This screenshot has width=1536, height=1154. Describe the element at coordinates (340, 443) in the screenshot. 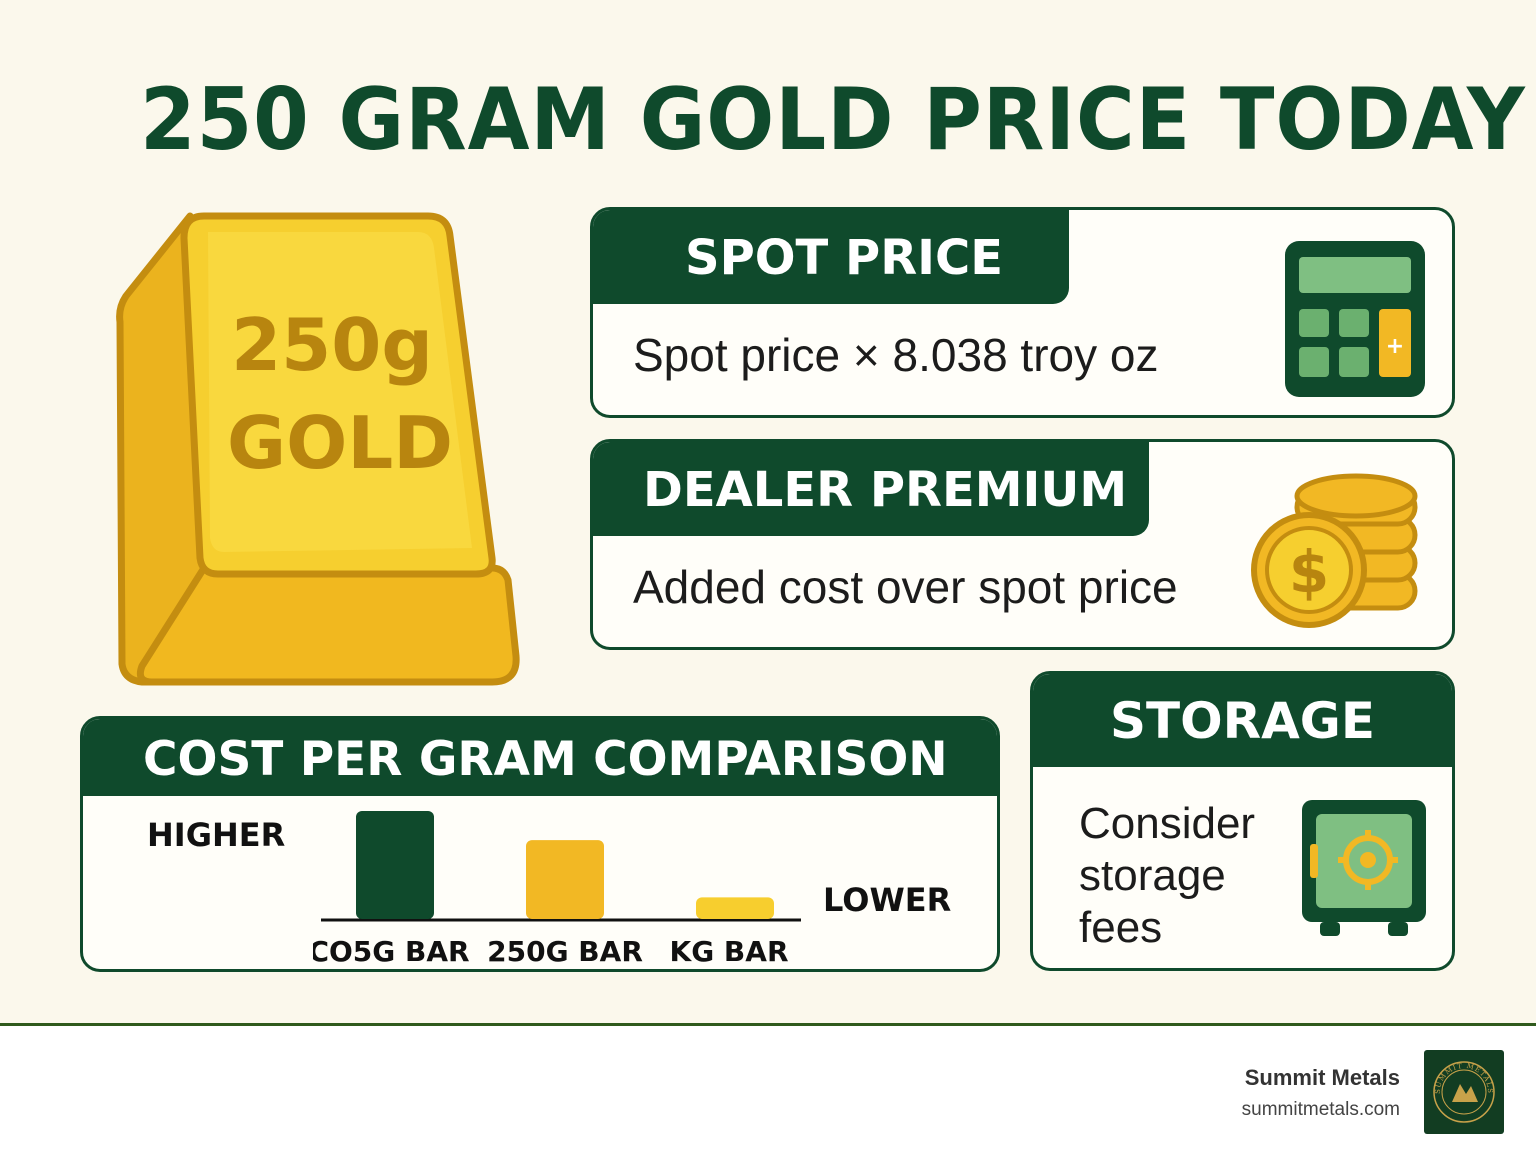

I see `gold-bar-metal-text: GOLD` at that location.